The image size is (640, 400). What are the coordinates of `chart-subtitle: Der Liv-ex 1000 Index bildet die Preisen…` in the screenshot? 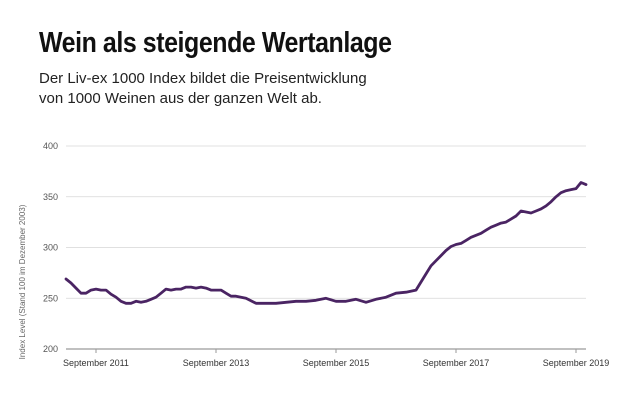 It's located at (203, 89).